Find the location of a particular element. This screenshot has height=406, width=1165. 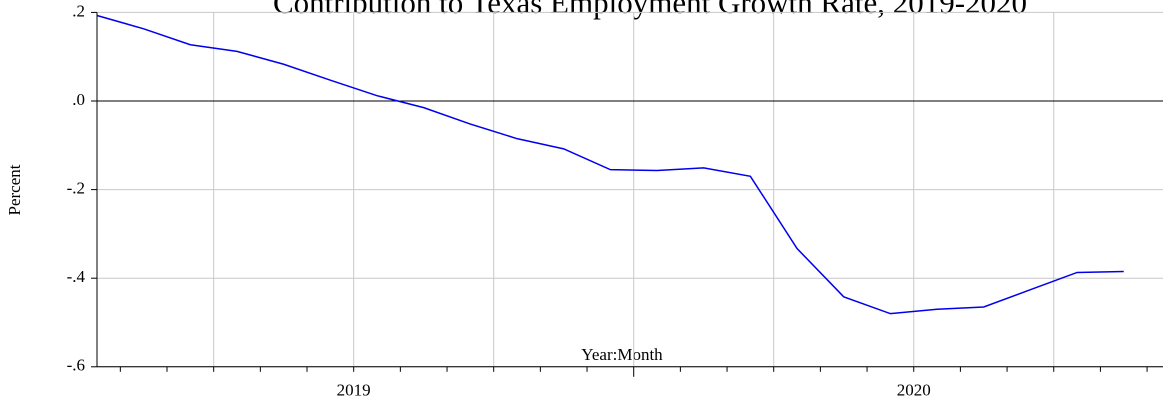

y-tick-label: .0 is located at coordinates (78, 99).